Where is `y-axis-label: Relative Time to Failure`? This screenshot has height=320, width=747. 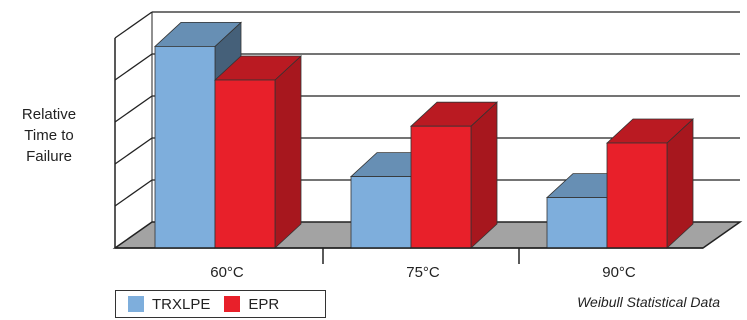
y-axis-label: Relative Time to Failure is located at coordinates (49, 135).